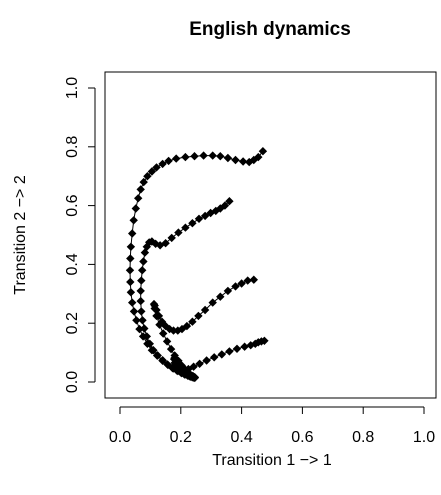  I want to click on y-tick-label: 0.8, so click(72, 147).